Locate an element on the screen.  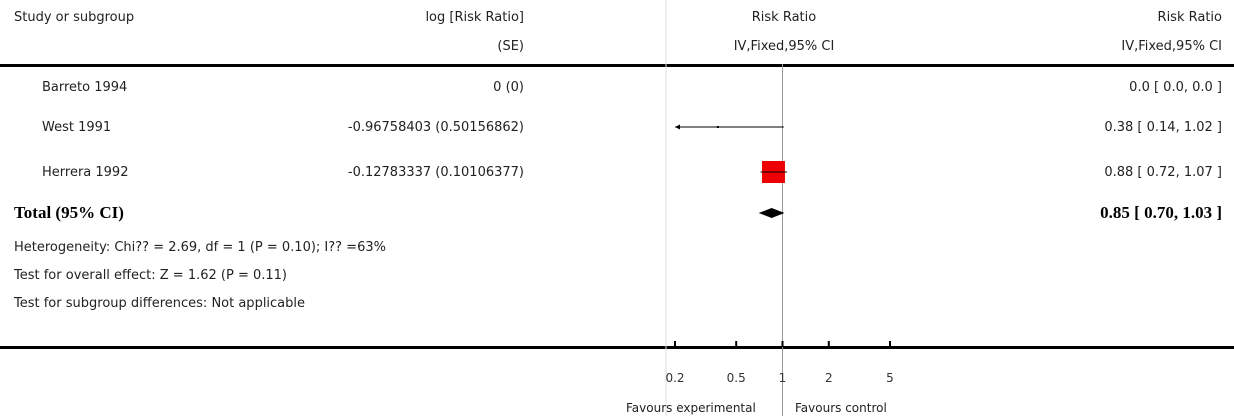
axis-tick-label-1: 0.5 is located at coordinates (736, 378).